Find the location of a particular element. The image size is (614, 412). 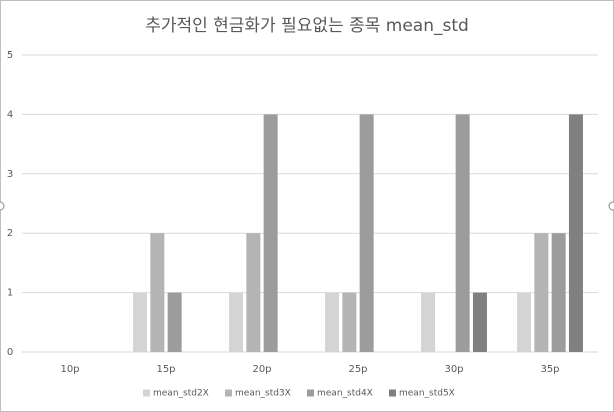

legend-label: mean_std2X is located at coordinates (181, 394).